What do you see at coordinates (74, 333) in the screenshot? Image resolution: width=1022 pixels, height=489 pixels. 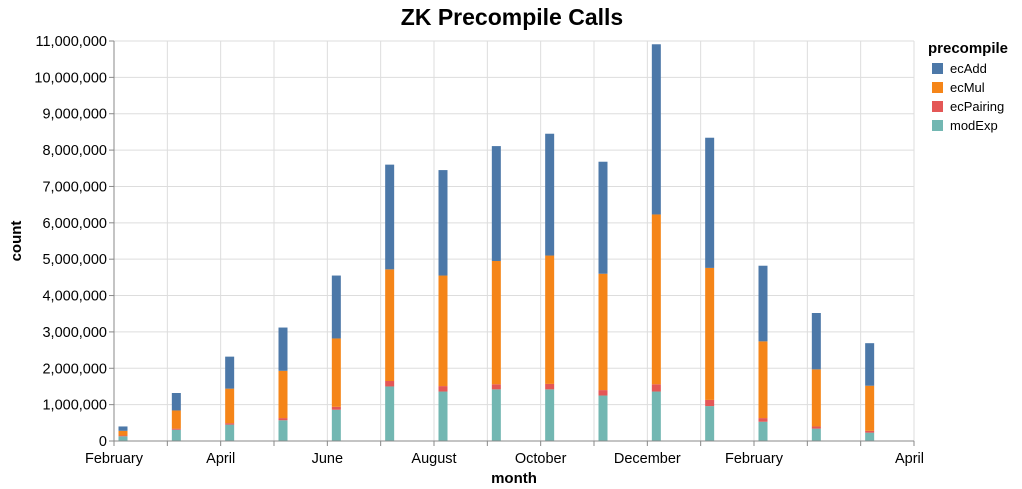 I see `y-tick-label: 3,000,000` at bounding box center [74, 333].